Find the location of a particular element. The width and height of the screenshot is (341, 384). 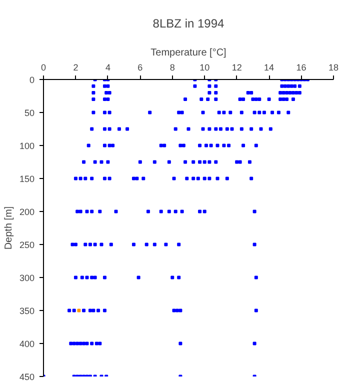

y-tick-label: 350 is located at coordinates (27, 311).